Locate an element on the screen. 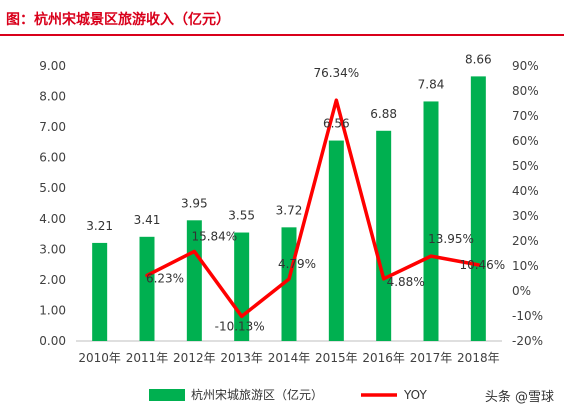 This screenshot has height=411, width=564. yoy-value-label: 4.79% is located at coordinates (297, 264).